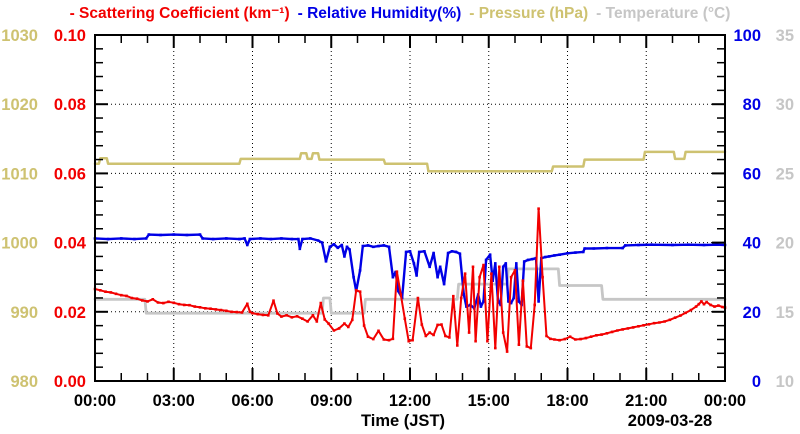 The height and width of the screenshot is (434, 800). What do you see at coordinates (752, 244) in the screenshot?
I see `y-tick-label-humidity-40: 40` at bounding box center [752, 244].